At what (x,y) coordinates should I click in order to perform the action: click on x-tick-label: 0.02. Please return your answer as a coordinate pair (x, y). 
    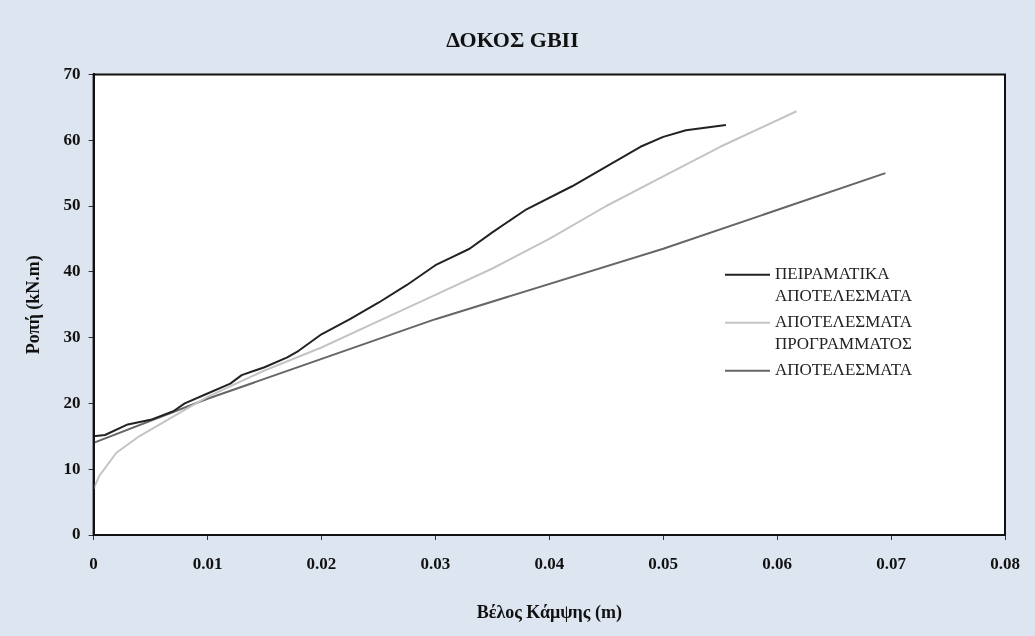
    Looking at the image, I should click on (321, 563).